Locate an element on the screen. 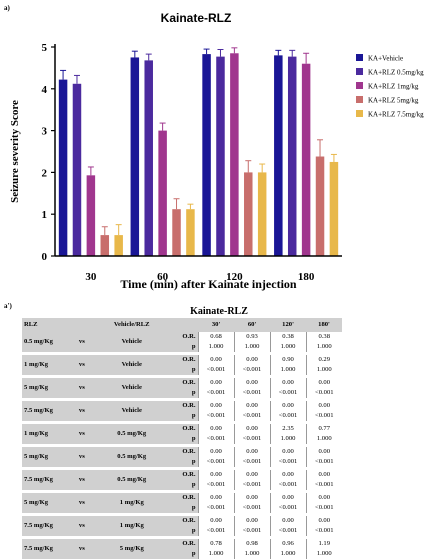 The width and height of the screenshot is (438, 559). or-value: 0.68 is located at coordinates (216, 337).